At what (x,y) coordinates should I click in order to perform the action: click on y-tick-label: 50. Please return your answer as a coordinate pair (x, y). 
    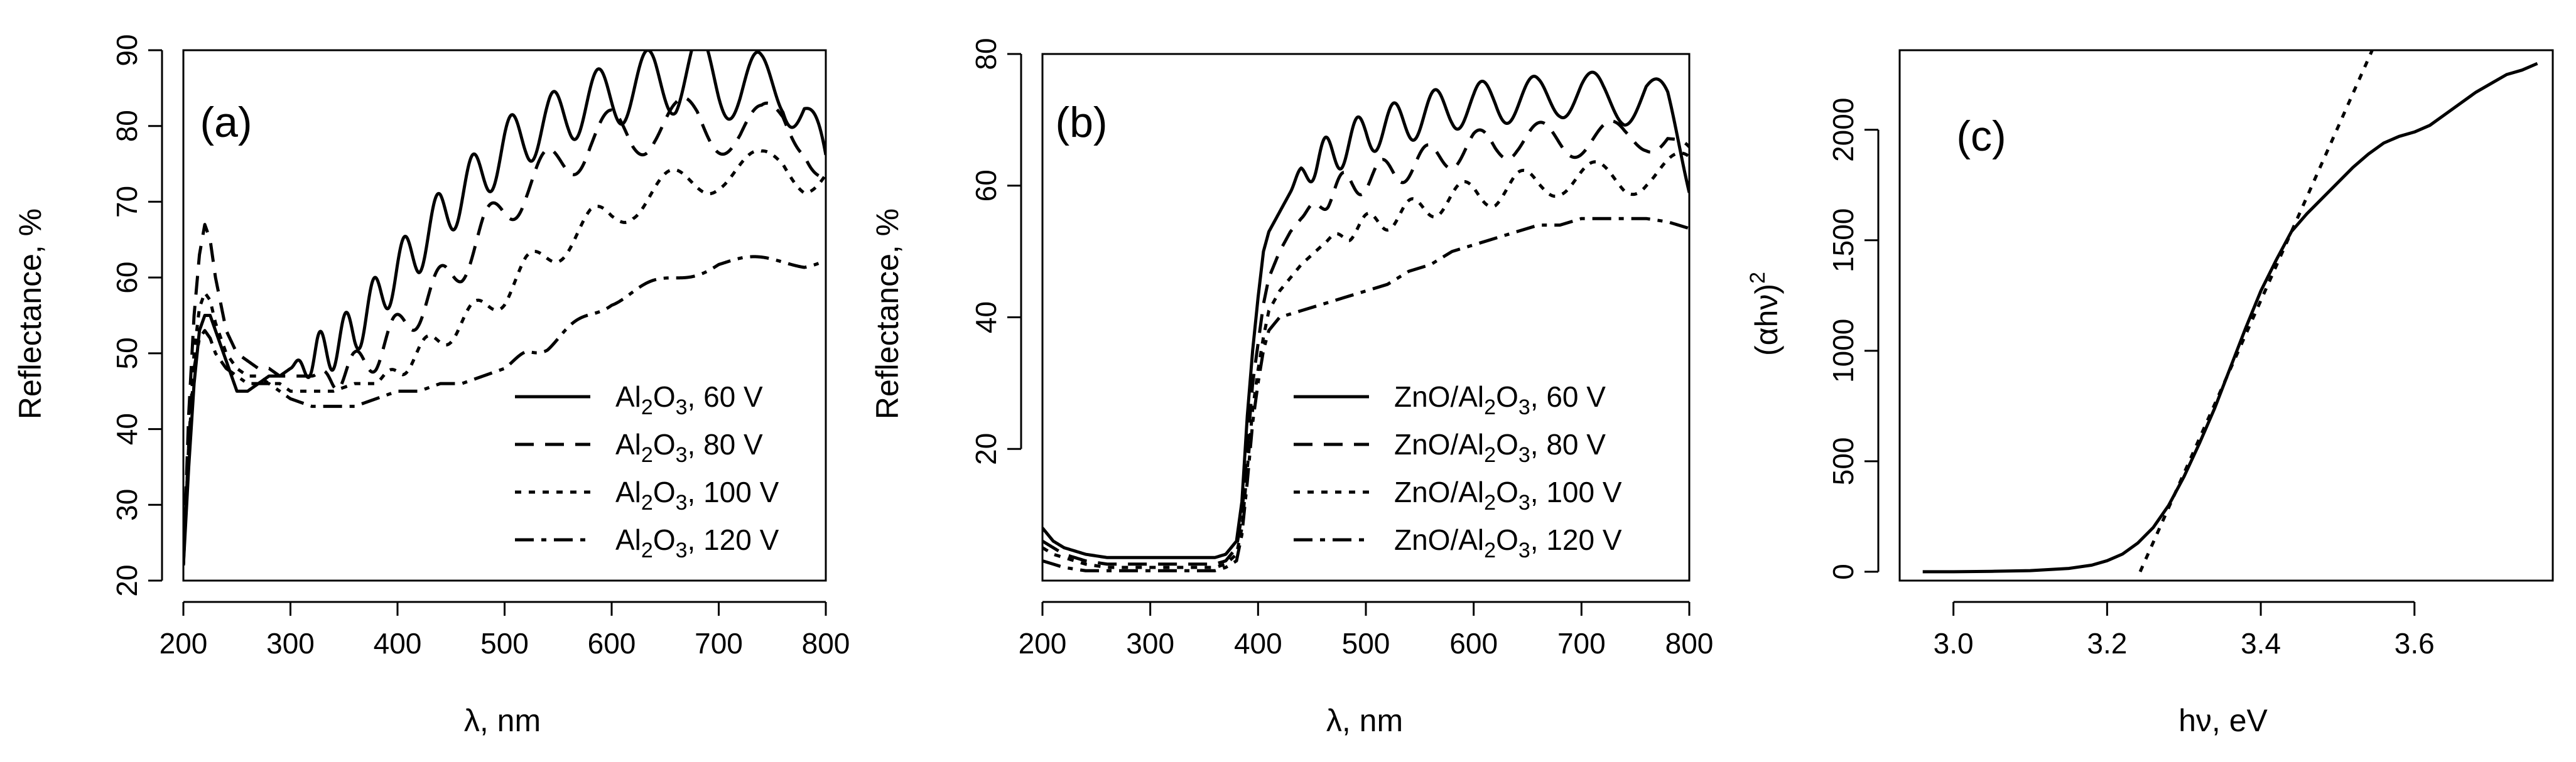
    Looking at the image, I should click on (127, 353).